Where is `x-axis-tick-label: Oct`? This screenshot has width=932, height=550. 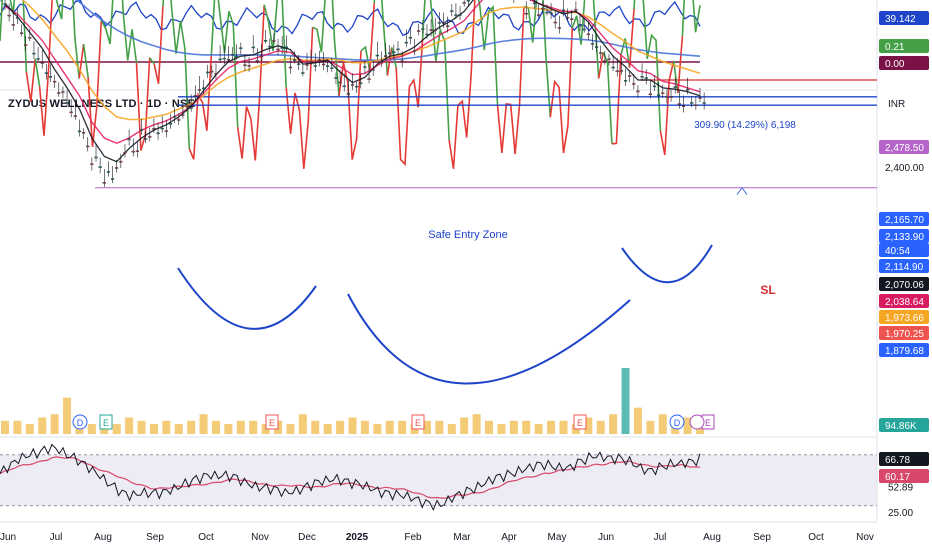
x-axis-tick-label: Oct is located at coordinates (206, 537).